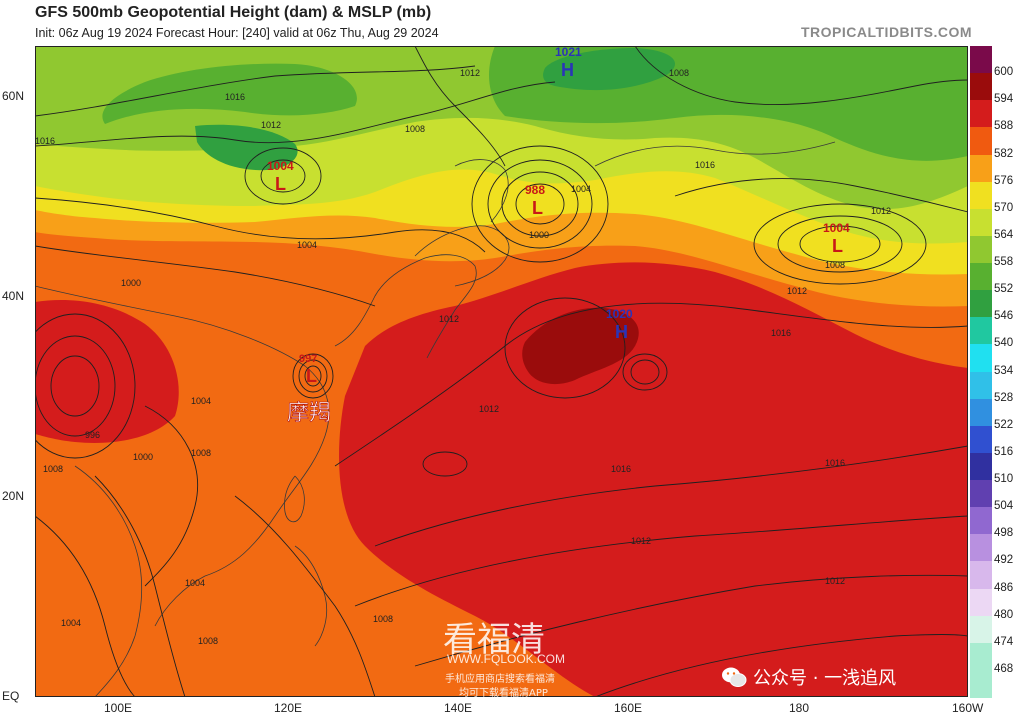 Image resolution: width=1024 pixels, height=717 pixels. What do you see at coordinates (201, 401) in the screenshot?
I see `isobar-label-18: 1004` at bounding box center [201, 401].